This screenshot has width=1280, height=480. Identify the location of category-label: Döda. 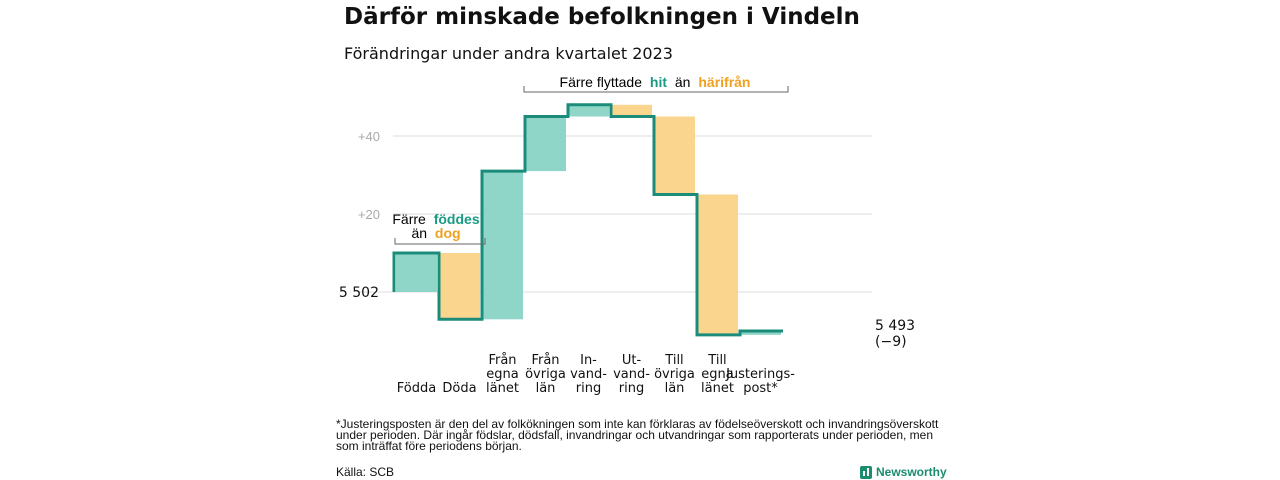
(459, 388).